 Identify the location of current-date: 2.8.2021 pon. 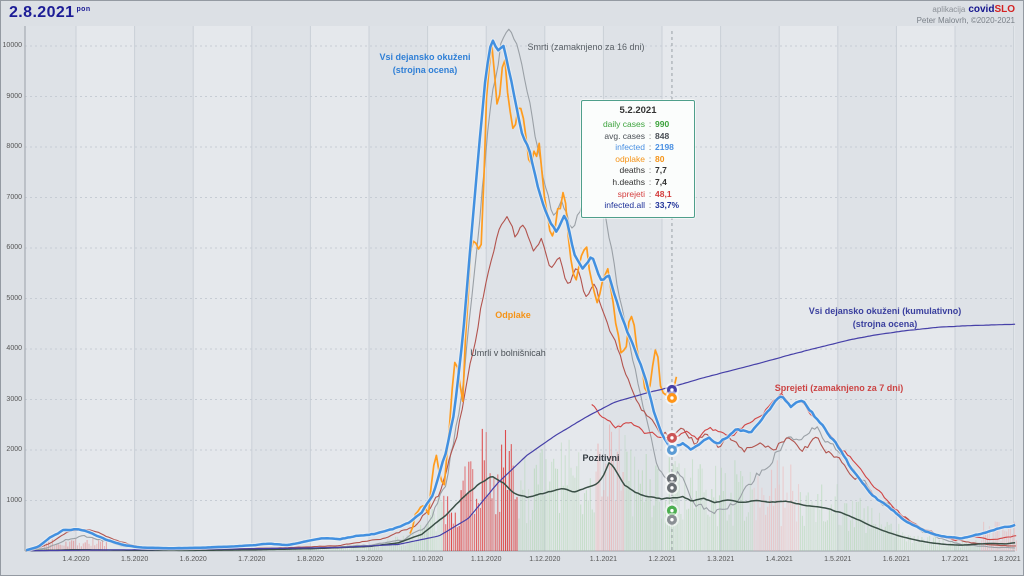
(50, 13).